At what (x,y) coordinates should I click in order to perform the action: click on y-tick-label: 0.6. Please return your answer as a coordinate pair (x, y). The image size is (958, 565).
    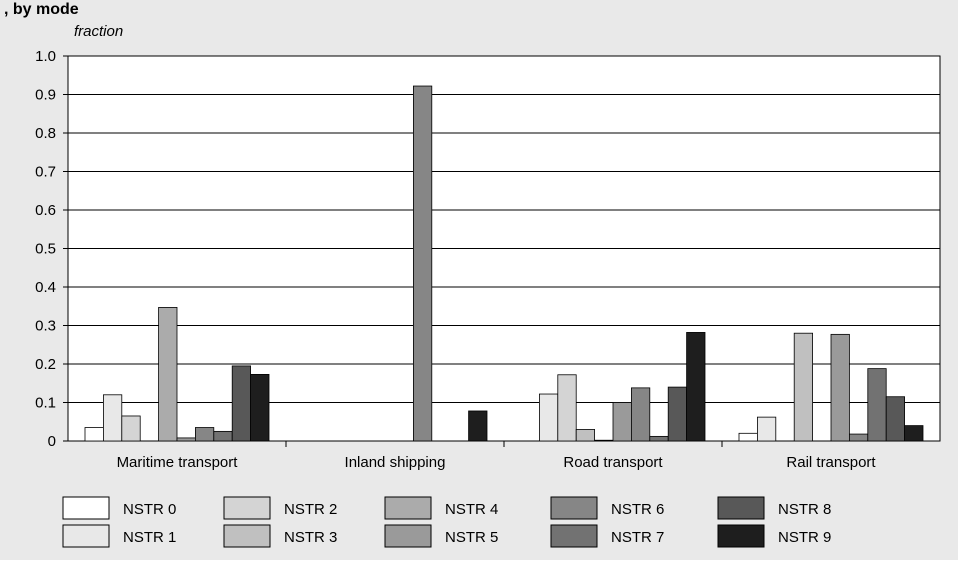
    Looking at the image, I should click on (45, 210).